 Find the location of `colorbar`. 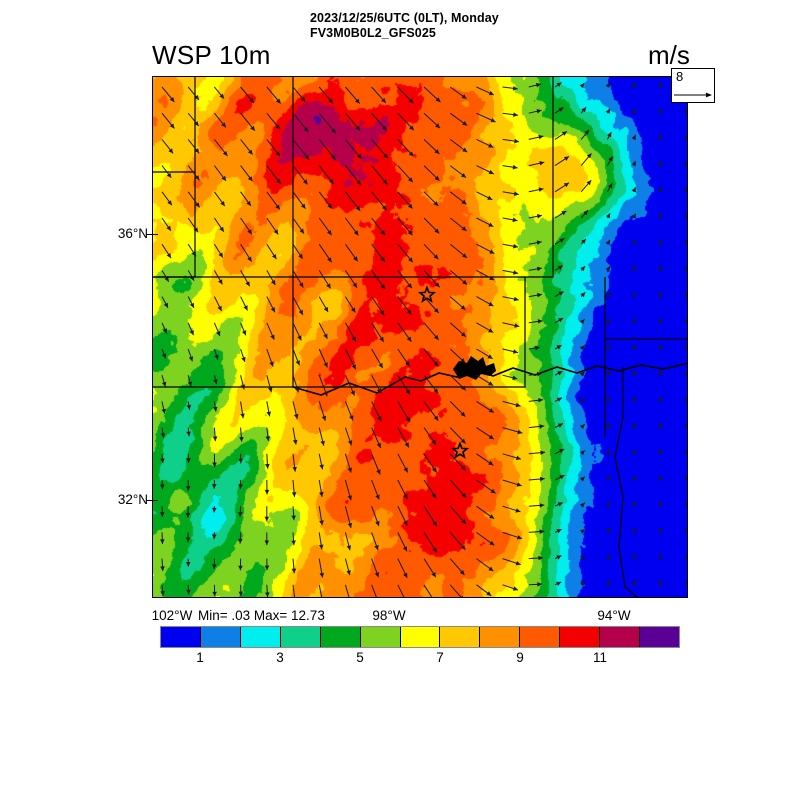

colorbar is located at coordinates (420, 637).